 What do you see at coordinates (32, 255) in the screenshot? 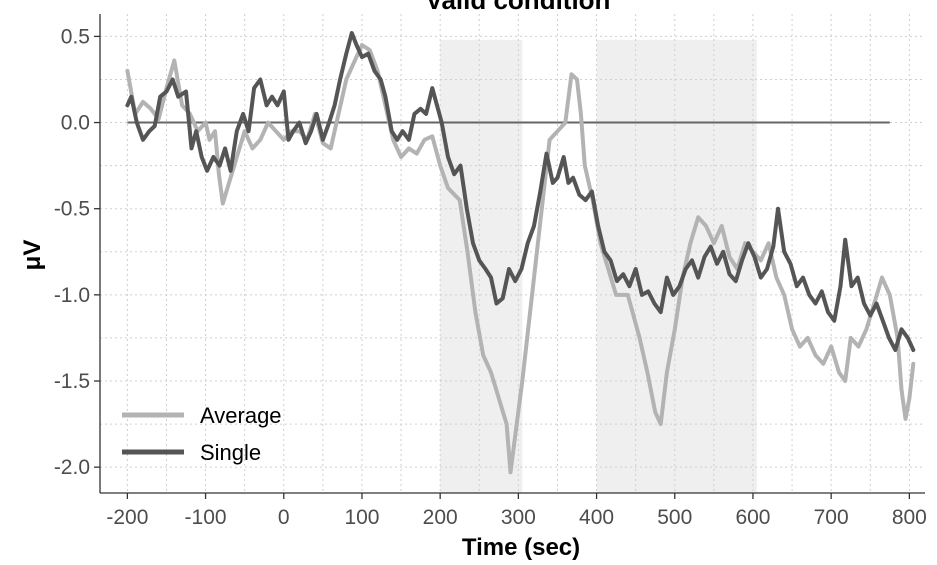
I see `y-axis-title: μV` at bounding box center [32, 255].